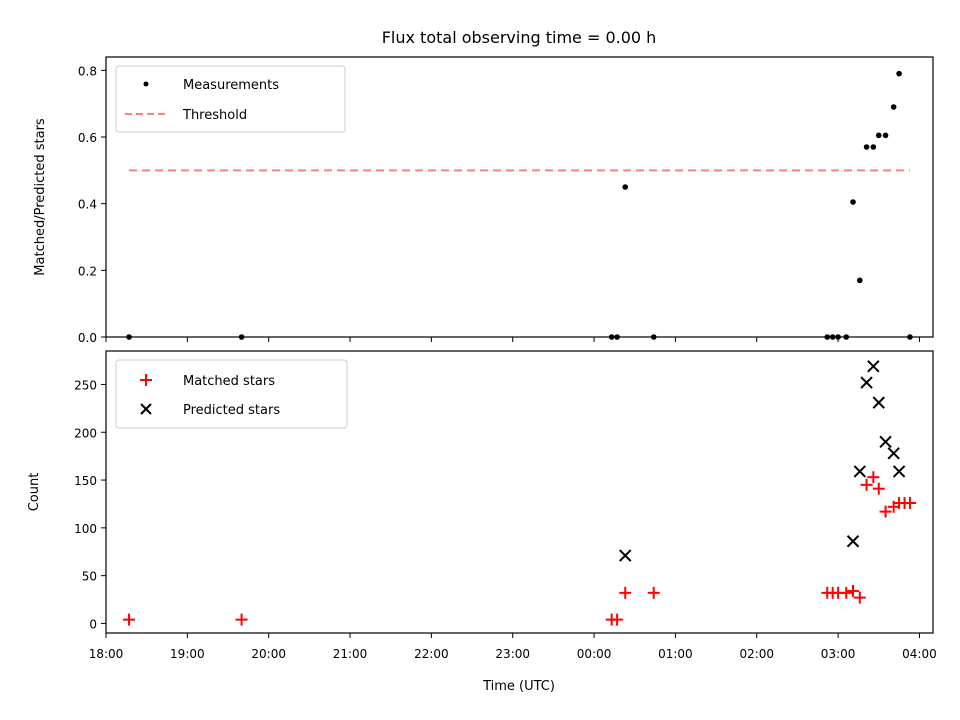  I want to click on top-legend-box, so click(230, 99).